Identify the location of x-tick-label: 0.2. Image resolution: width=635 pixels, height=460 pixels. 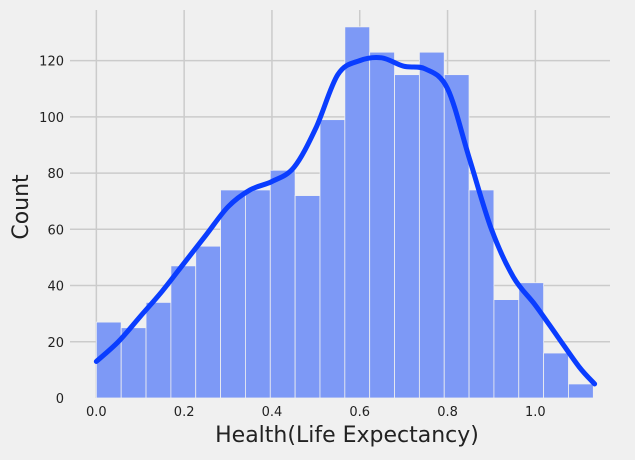
(184, 412).